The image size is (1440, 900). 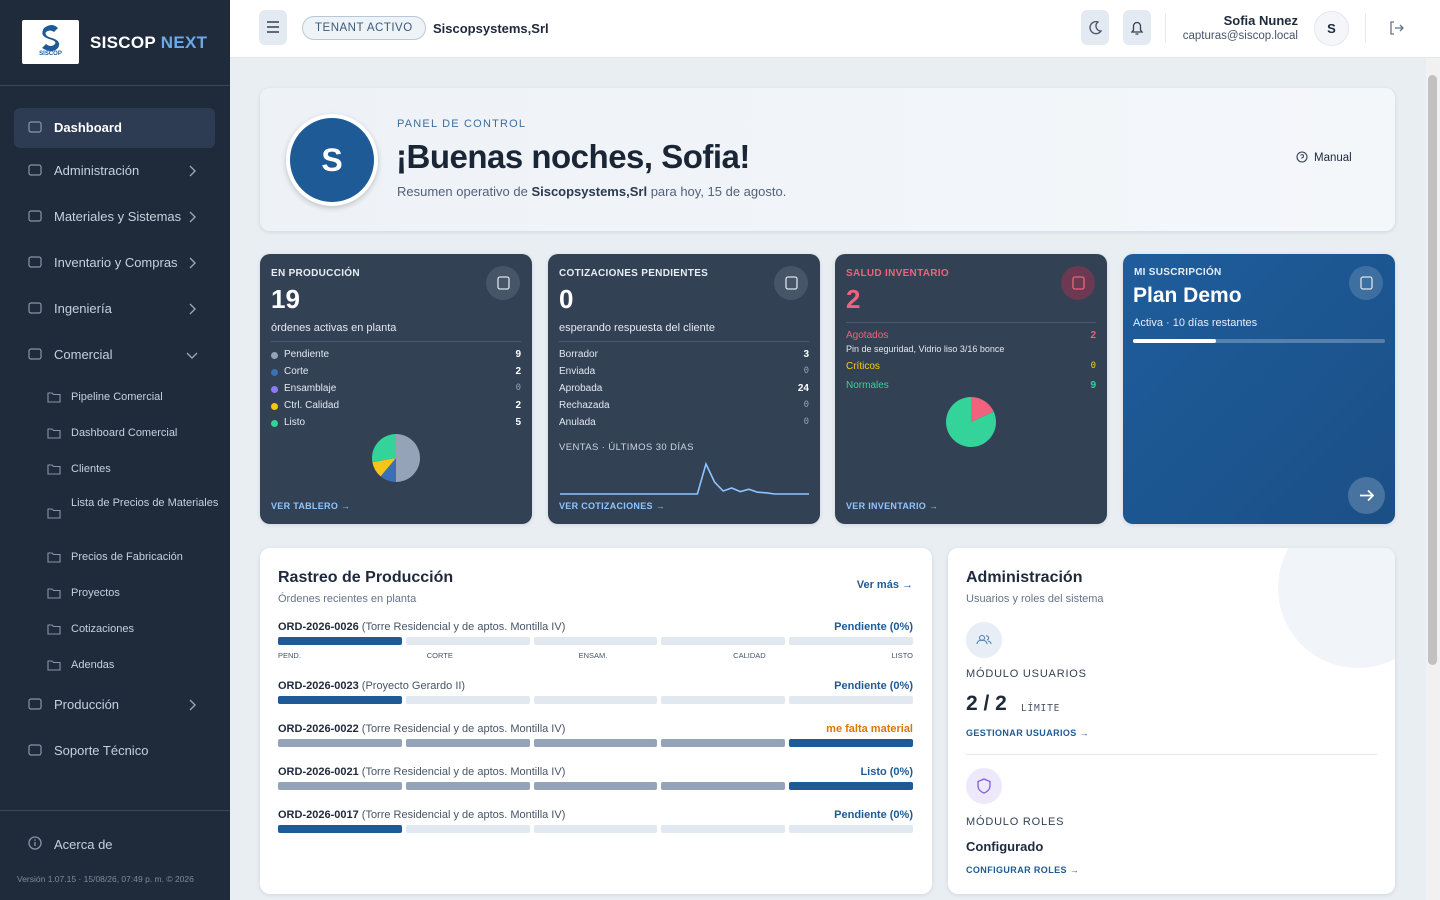 I want to click on manual-button: Manual, so click(x=1324, y=157).